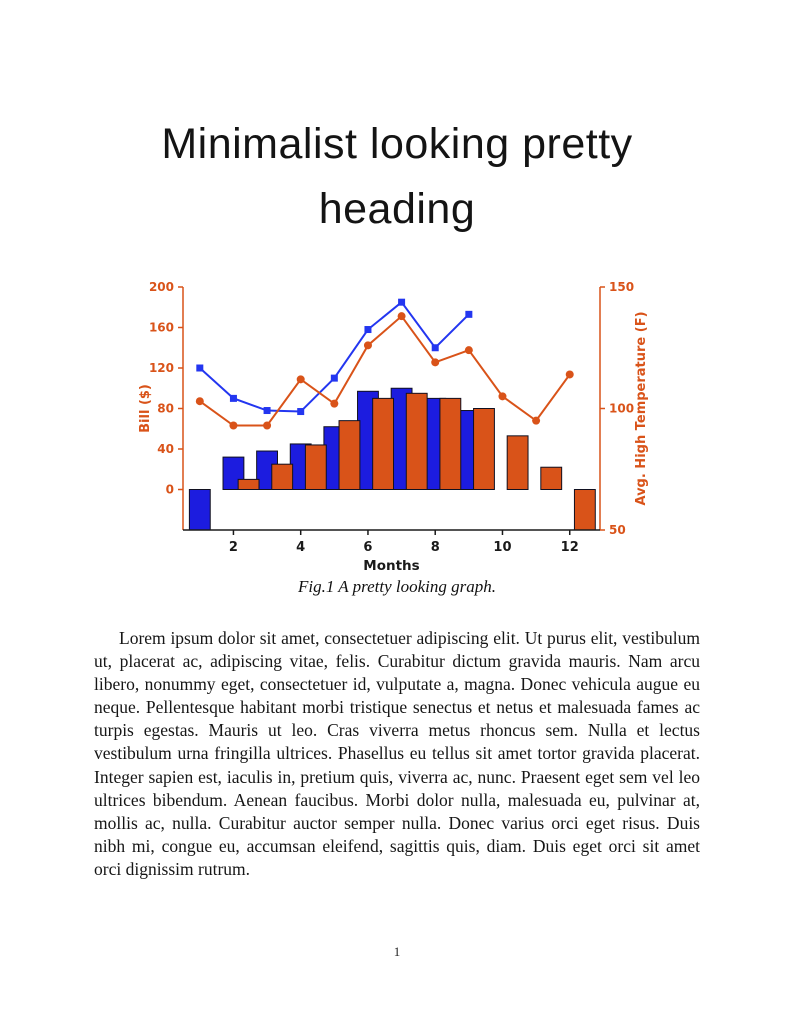 Image resolution: width=794 pixels, height=1028 pixels. I want to click on svg-text: 120, so click(161, 368).